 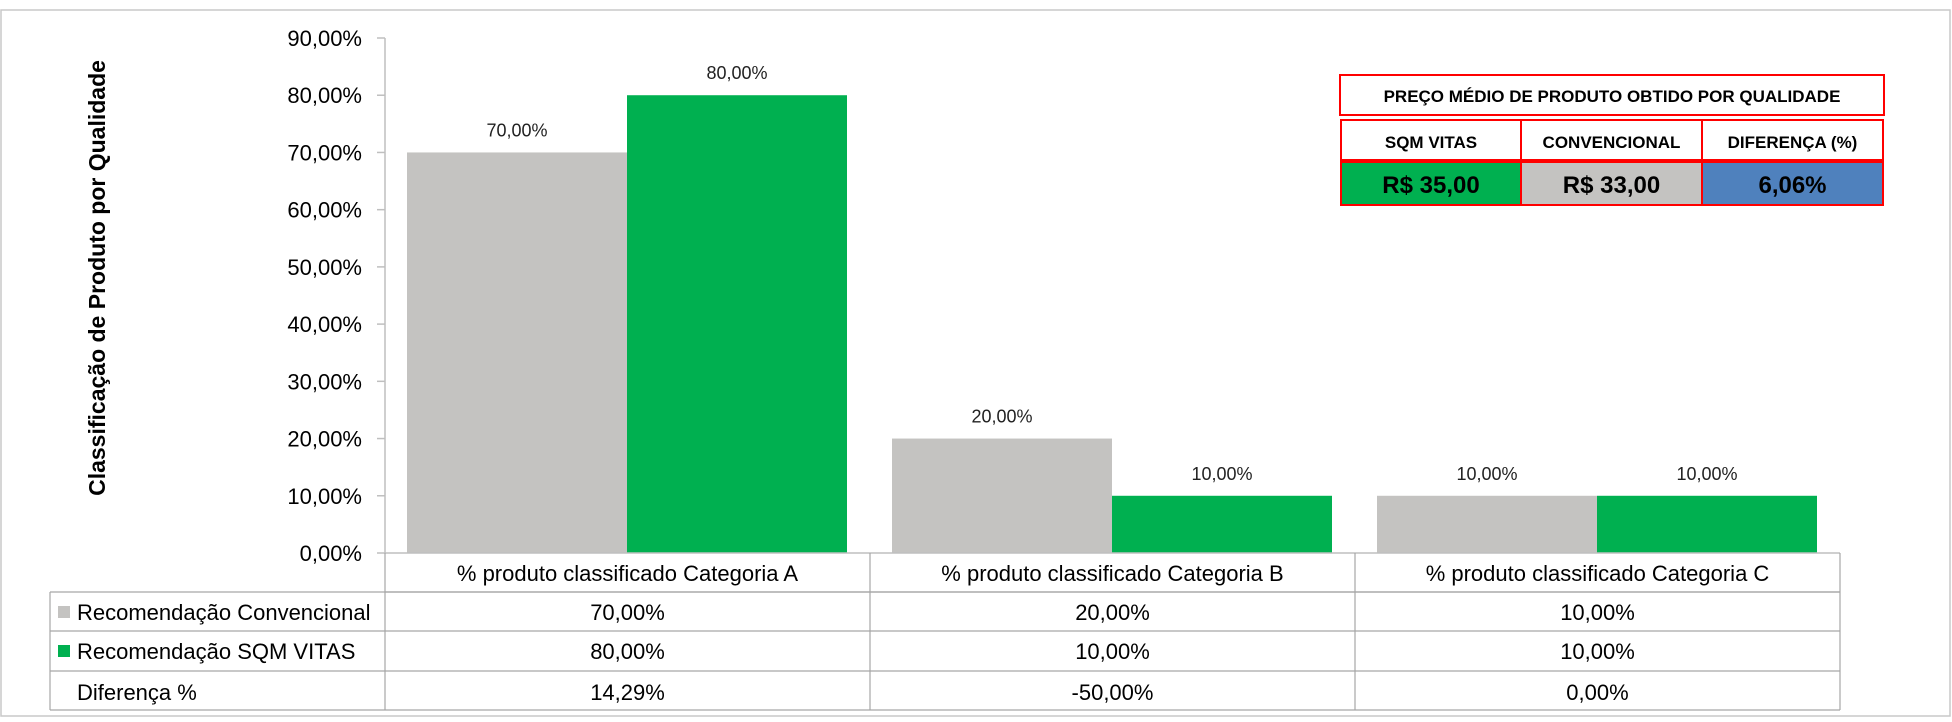 What do you see at coordinates (1112, 573) in the screenshot?
I see `category-label: % produto classificado Categoria B` at bounding box center [1112, 573].